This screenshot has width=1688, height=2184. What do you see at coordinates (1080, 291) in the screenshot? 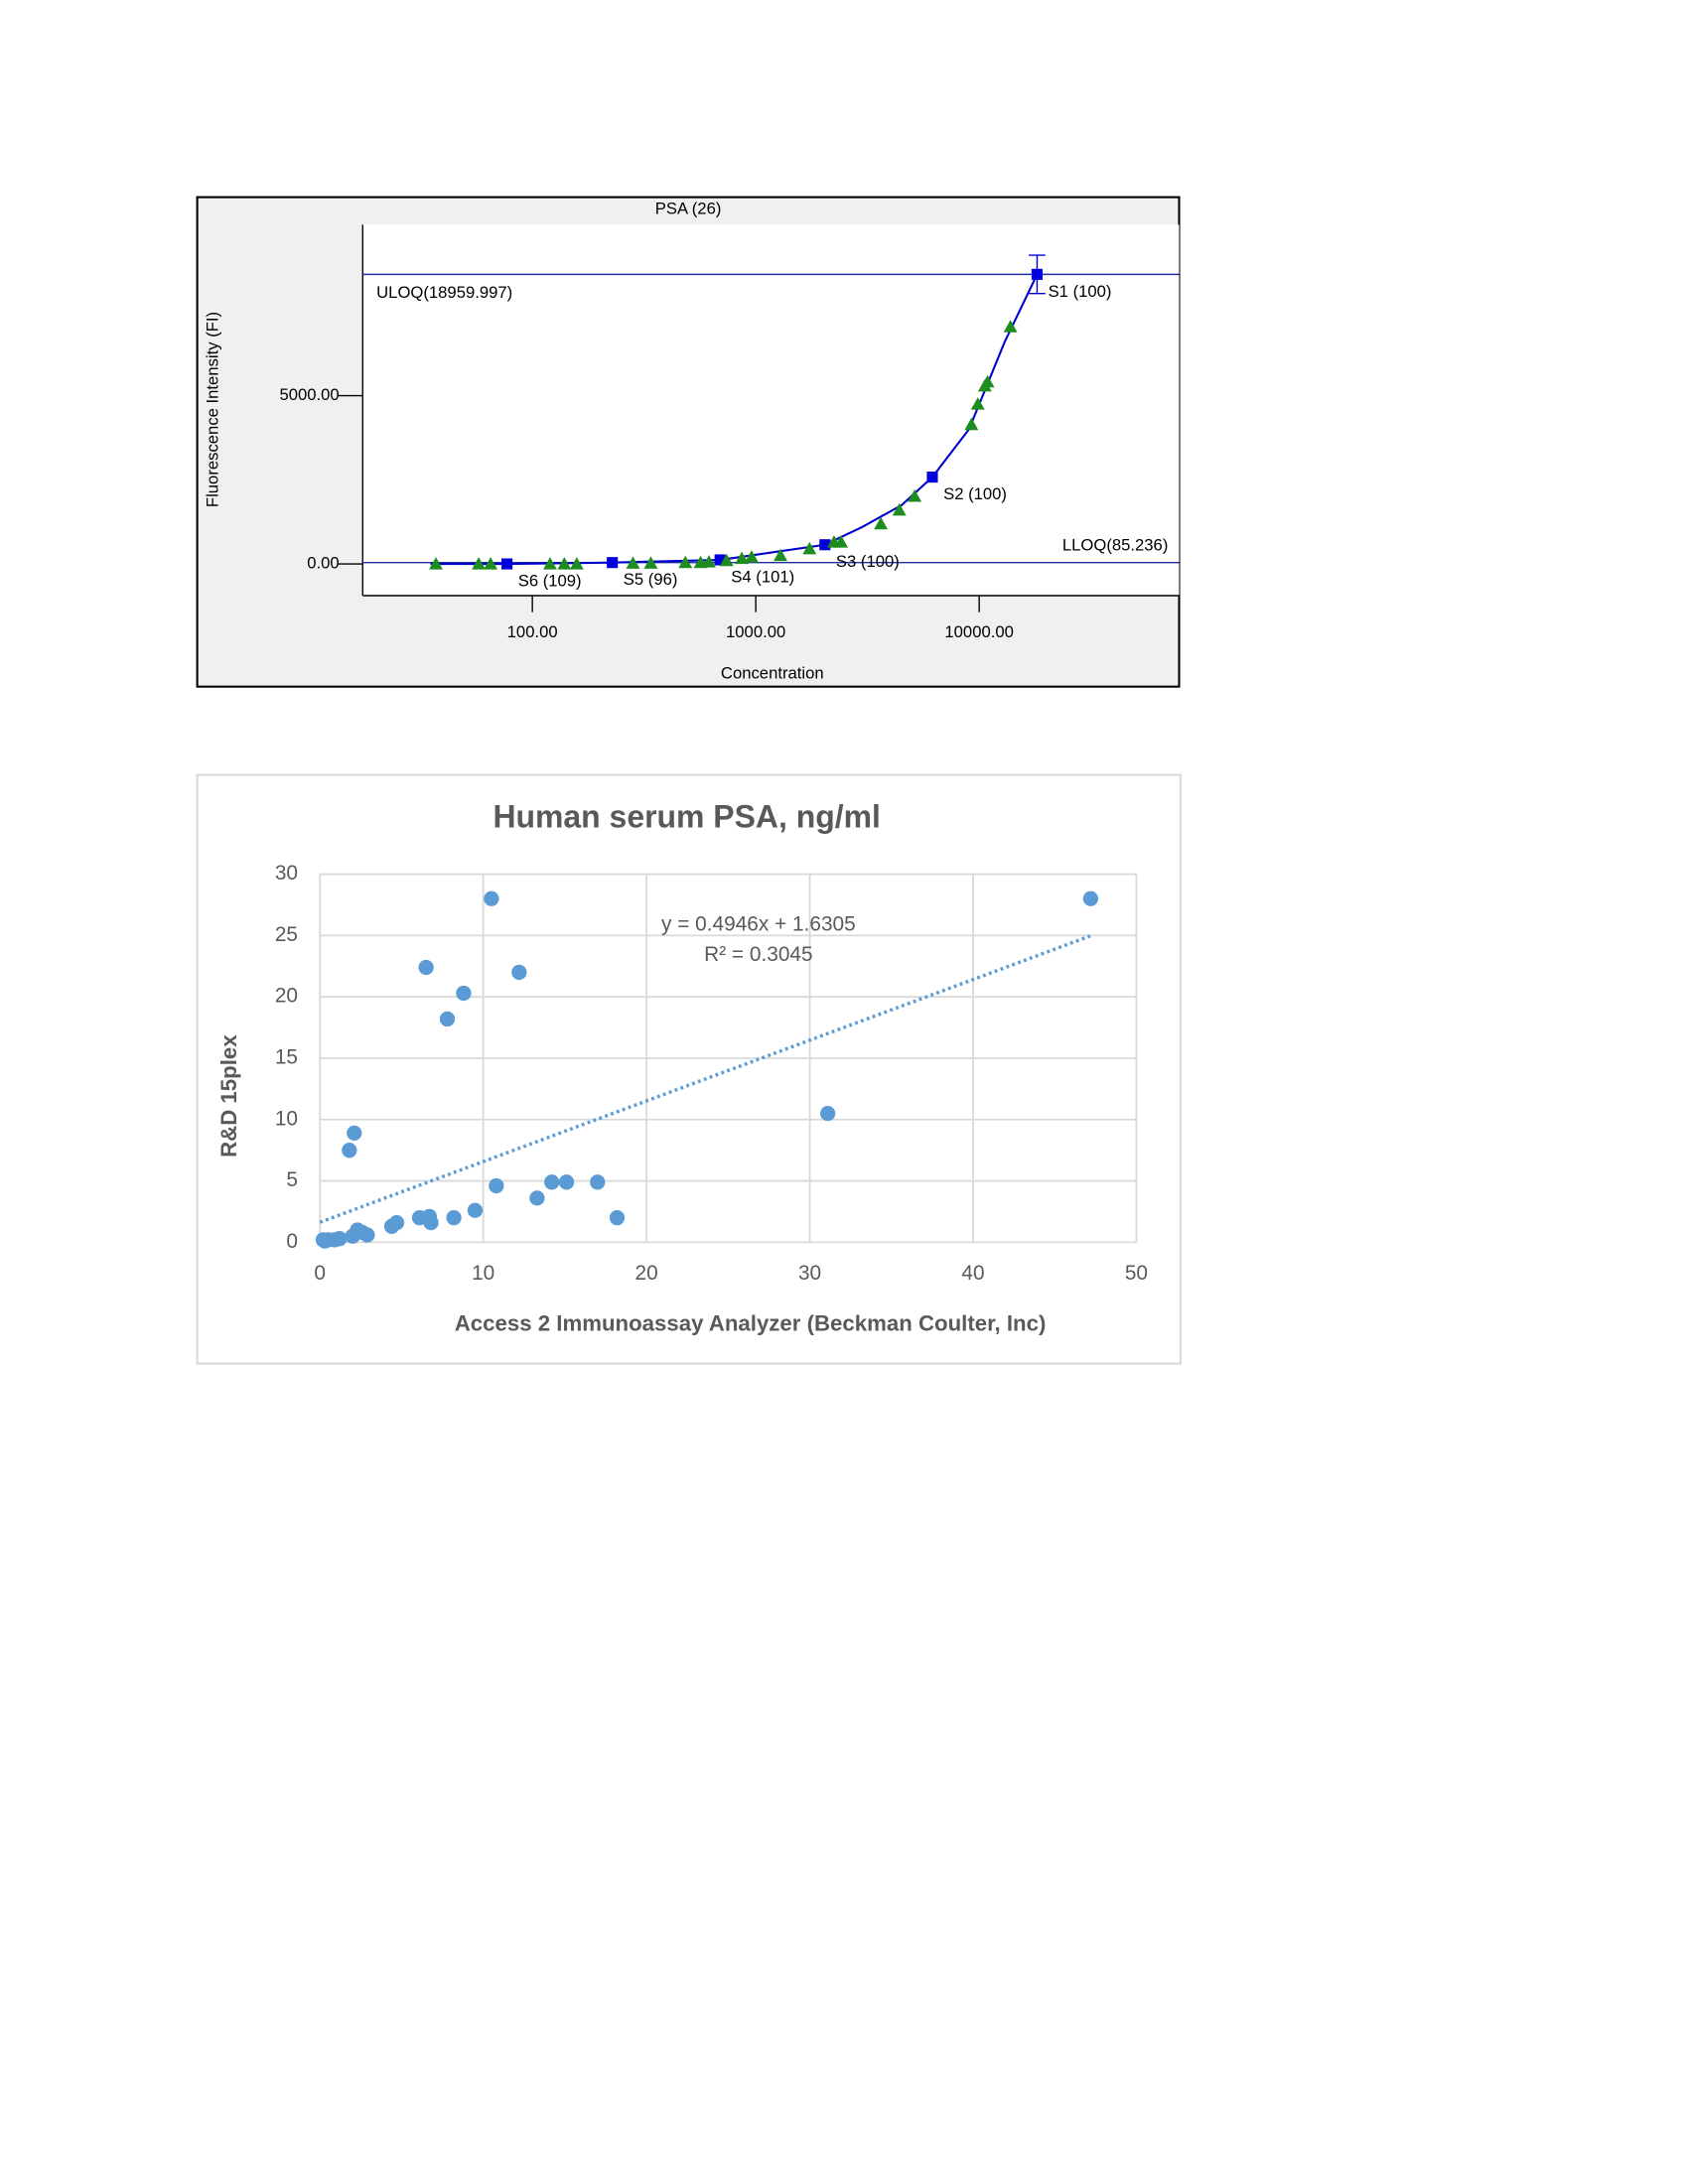
I see `point-label: S1 (100)` at bounding box center [1080, 291].